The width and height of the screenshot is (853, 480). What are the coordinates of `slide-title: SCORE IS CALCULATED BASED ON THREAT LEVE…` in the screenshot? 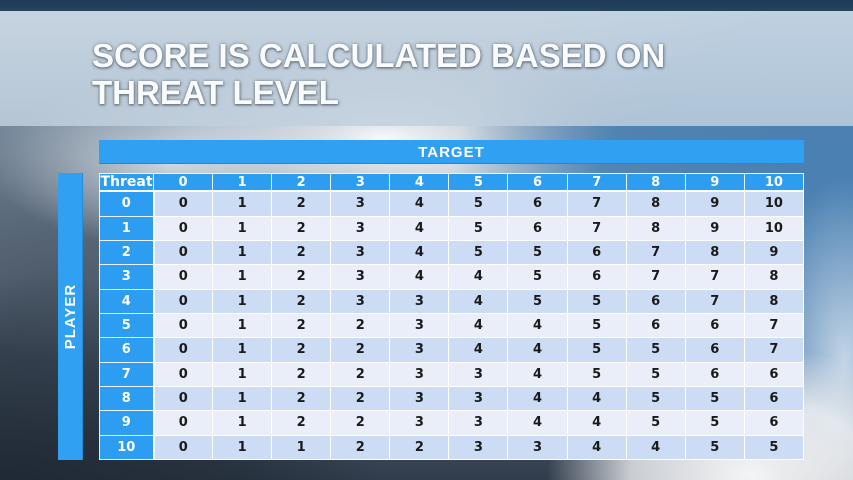 It's located at (378, 74).